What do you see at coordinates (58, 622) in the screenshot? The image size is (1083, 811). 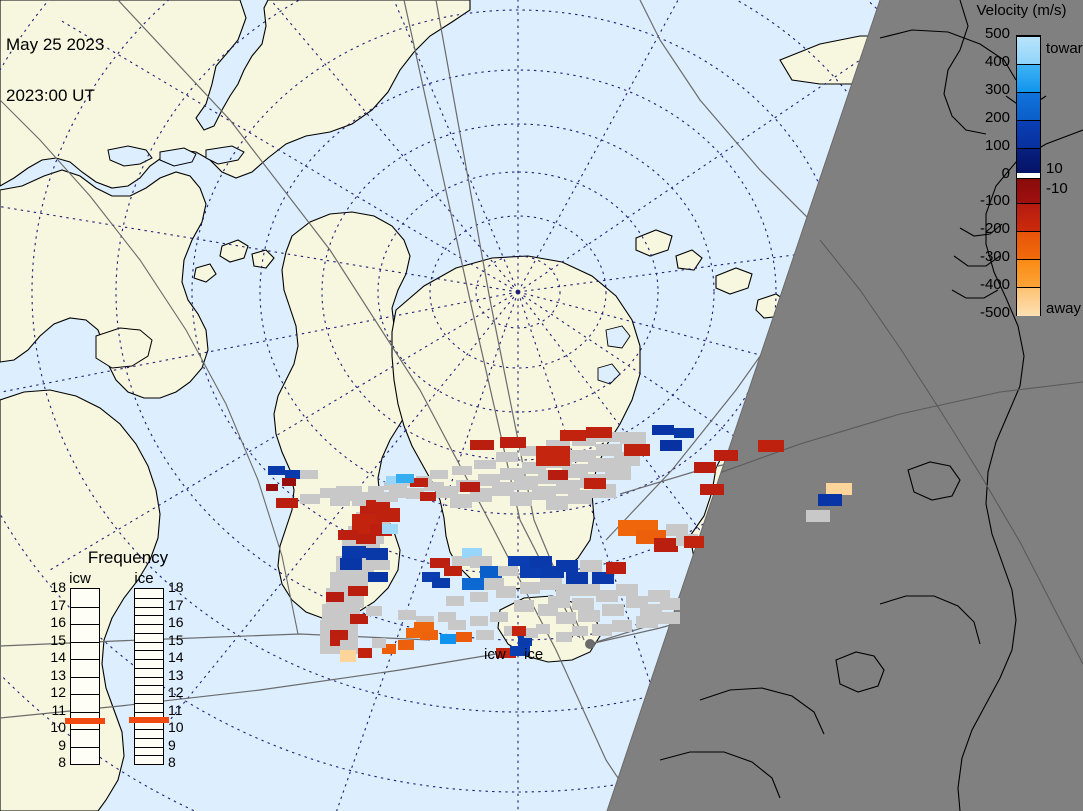 I see `frequency-tick-left-16: 16` at bounding box center [58, 622].